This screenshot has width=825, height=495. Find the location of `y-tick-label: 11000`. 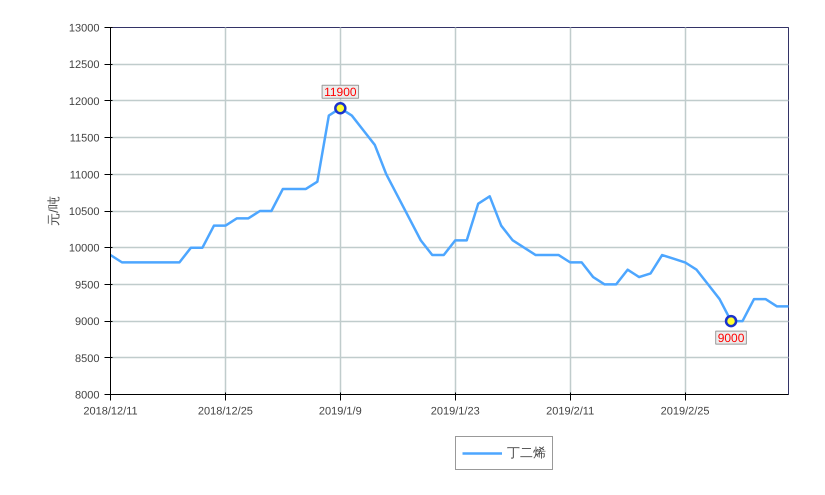

y-tick-label: 11000 is located at coordinates (85, 175).